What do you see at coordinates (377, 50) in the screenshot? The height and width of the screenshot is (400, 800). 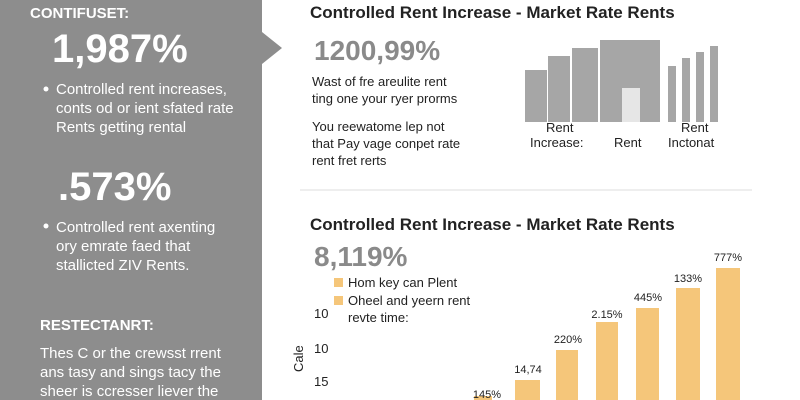 I see `stat: 1200,99%` at bounding box center [377, 50].